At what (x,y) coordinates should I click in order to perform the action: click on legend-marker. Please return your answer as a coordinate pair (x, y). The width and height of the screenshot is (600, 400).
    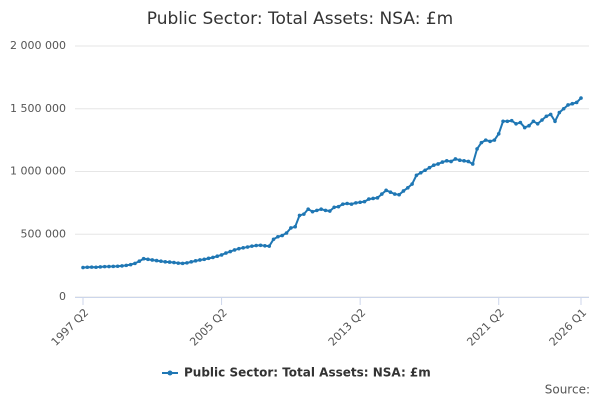
    Looking at the image, I should click on (170, 373).